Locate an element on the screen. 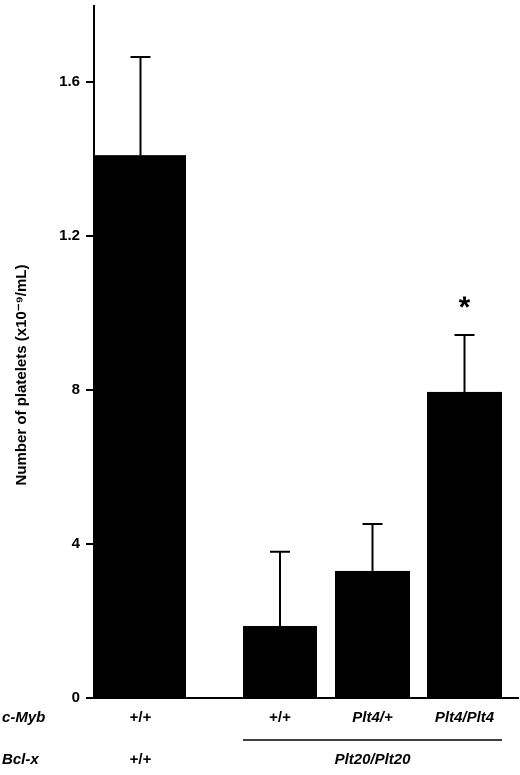 This screenshot has height=775, width=520. row-label: c-Myb is located at coordinates (23, 717).